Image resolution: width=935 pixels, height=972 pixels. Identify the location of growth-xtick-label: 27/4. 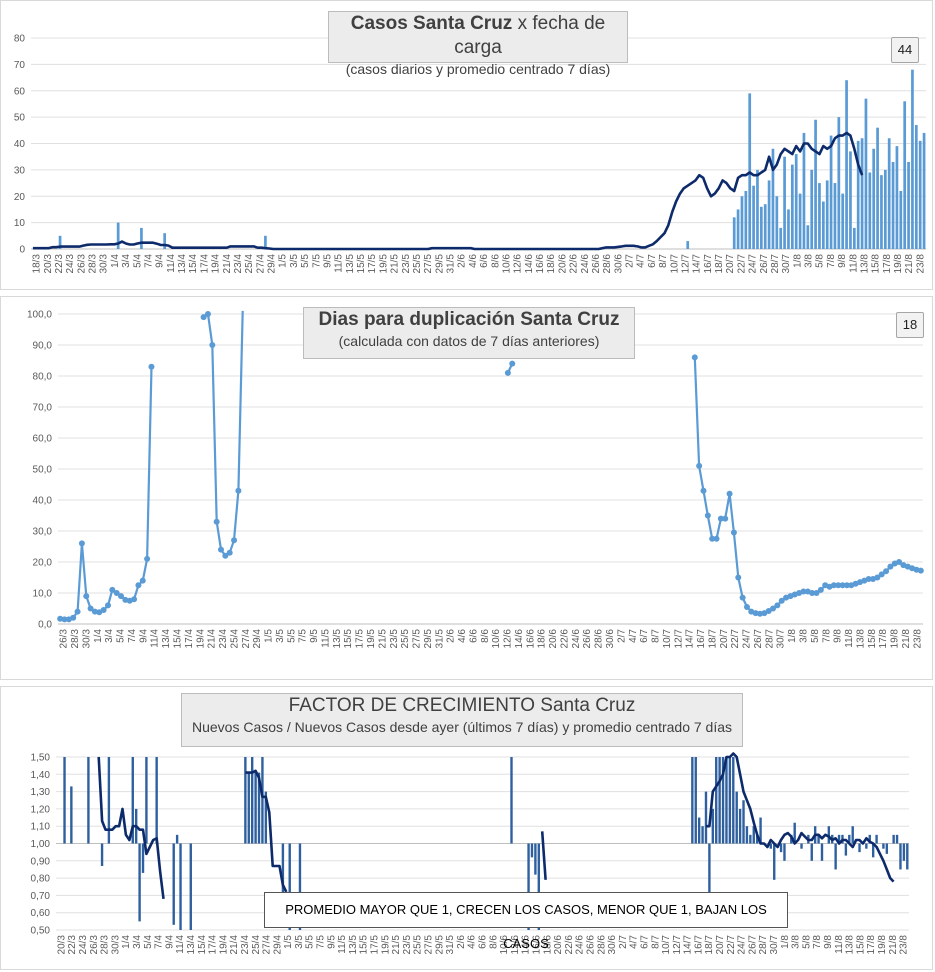
(267, 945).